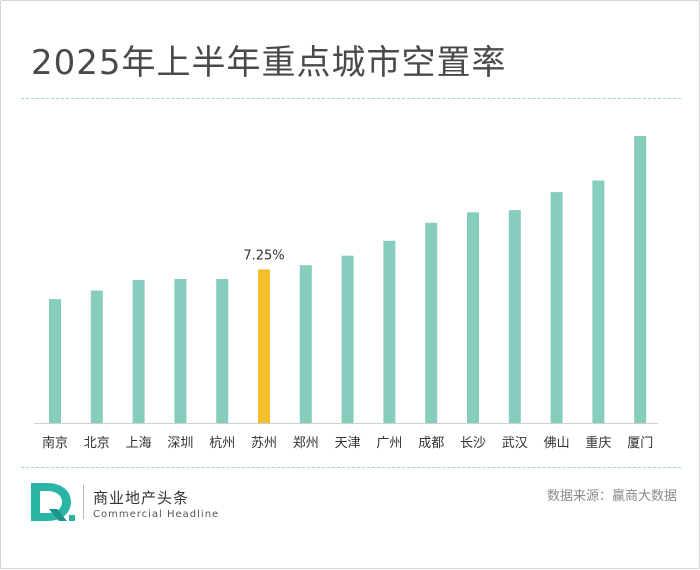  Describe the element at coordinates (141, 498) in the screenshot. I see `brand-name-cn: 商业地产头条` at that location.